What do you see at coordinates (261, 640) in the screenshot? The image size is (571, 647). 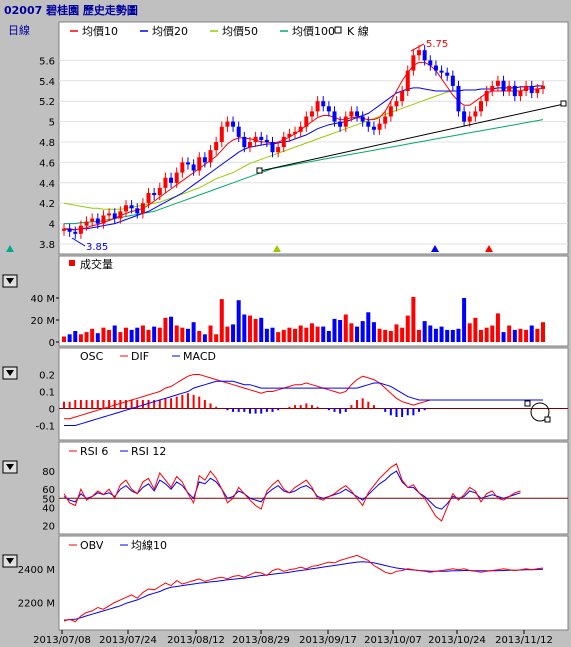 I see `x-tick-date: 2013/08/29` at bounding box center [261, 640].